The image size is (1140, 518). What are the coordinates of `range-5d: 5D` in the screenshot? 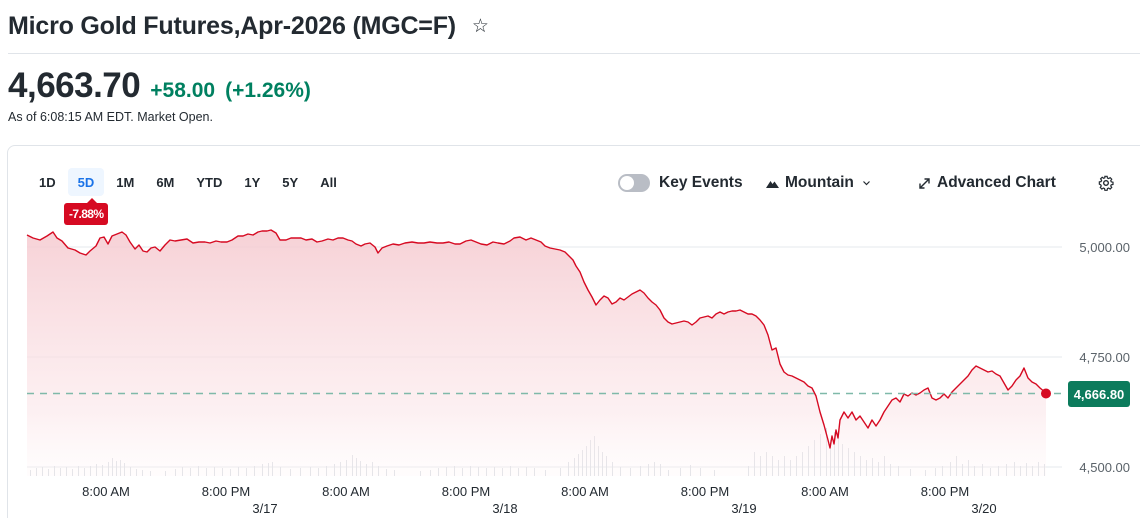 It's located at (86, 182).